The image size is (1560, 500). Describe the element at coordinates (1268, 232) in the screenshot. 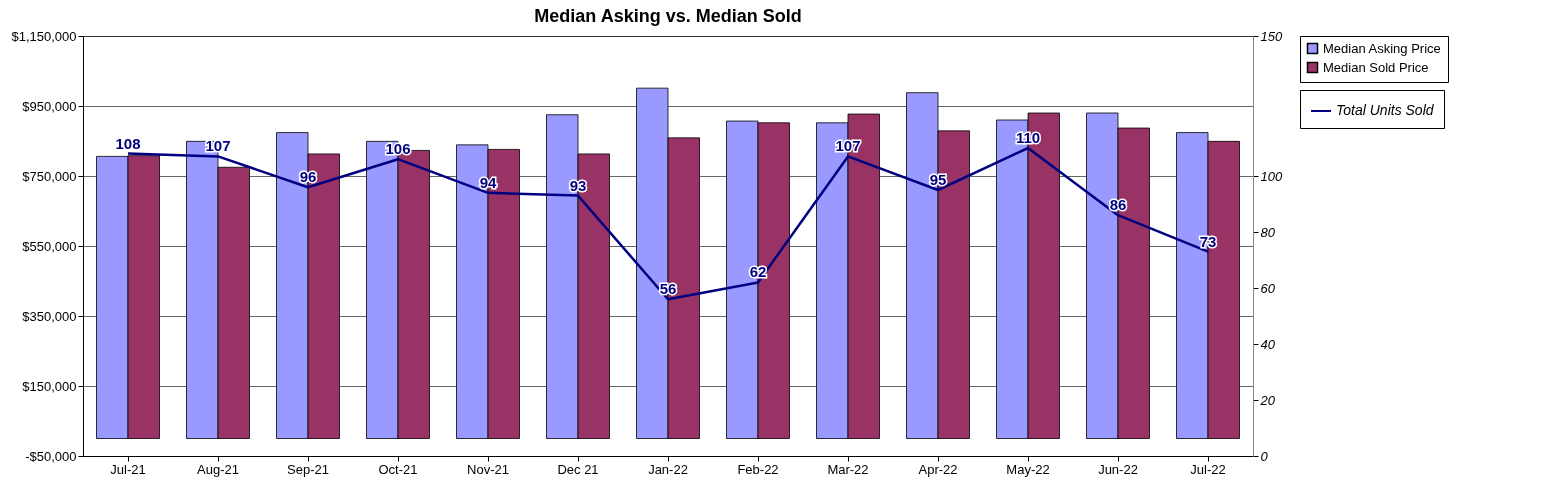

I see `y2-tick-label: 80` at that location.